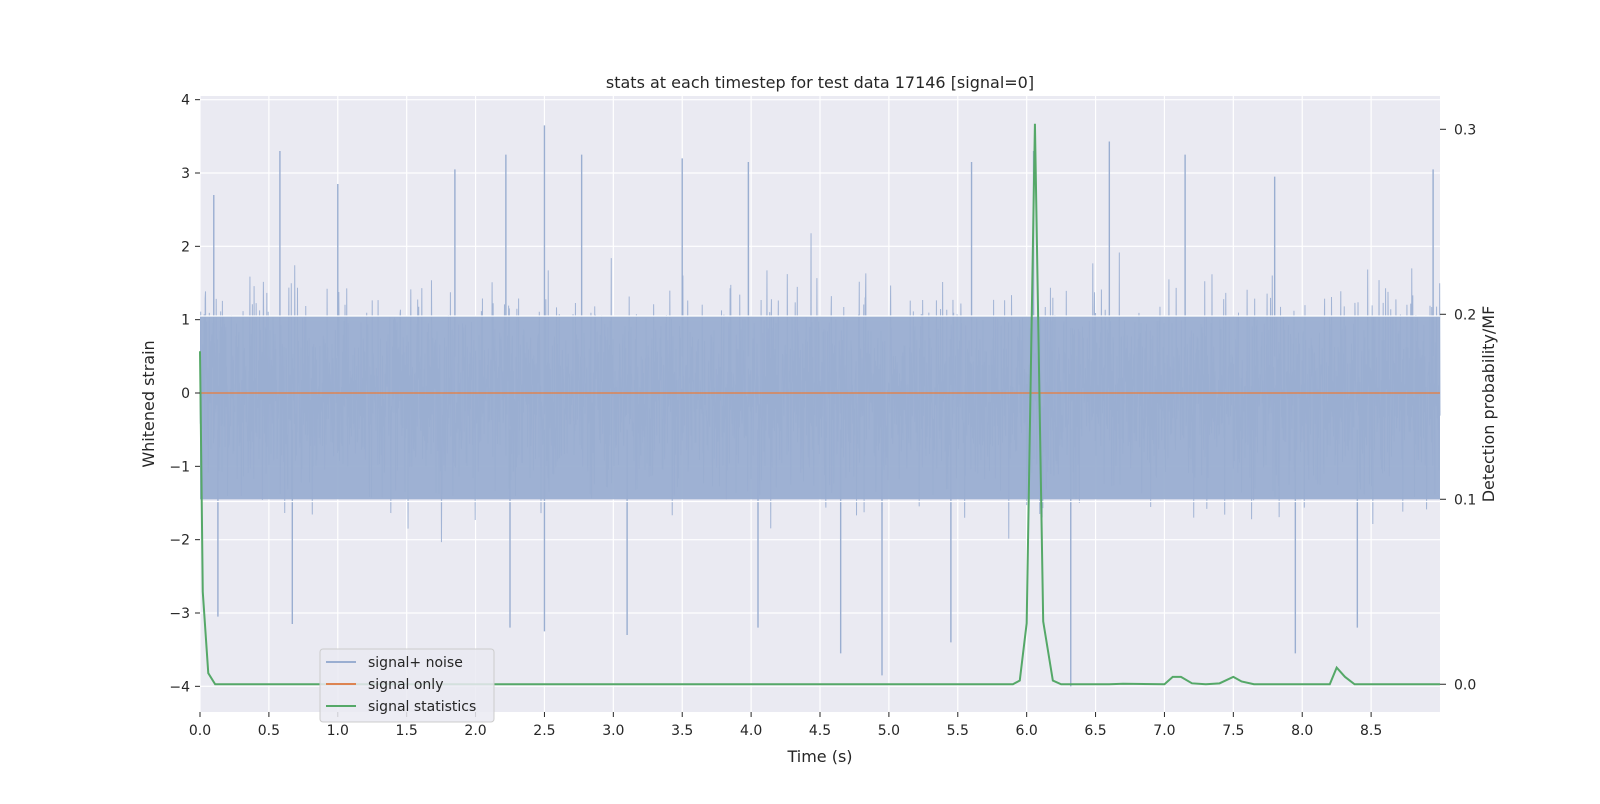 The height and width of the screenshot is (804, 1600). I want to click on y-tick-label: 0, so click(185, 394).